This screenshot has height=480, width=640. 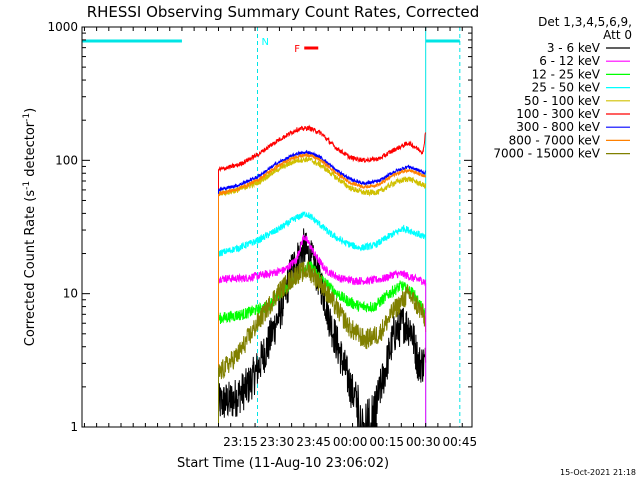 I want to click on y-tick-label: 1, so click(x=74, y=427).